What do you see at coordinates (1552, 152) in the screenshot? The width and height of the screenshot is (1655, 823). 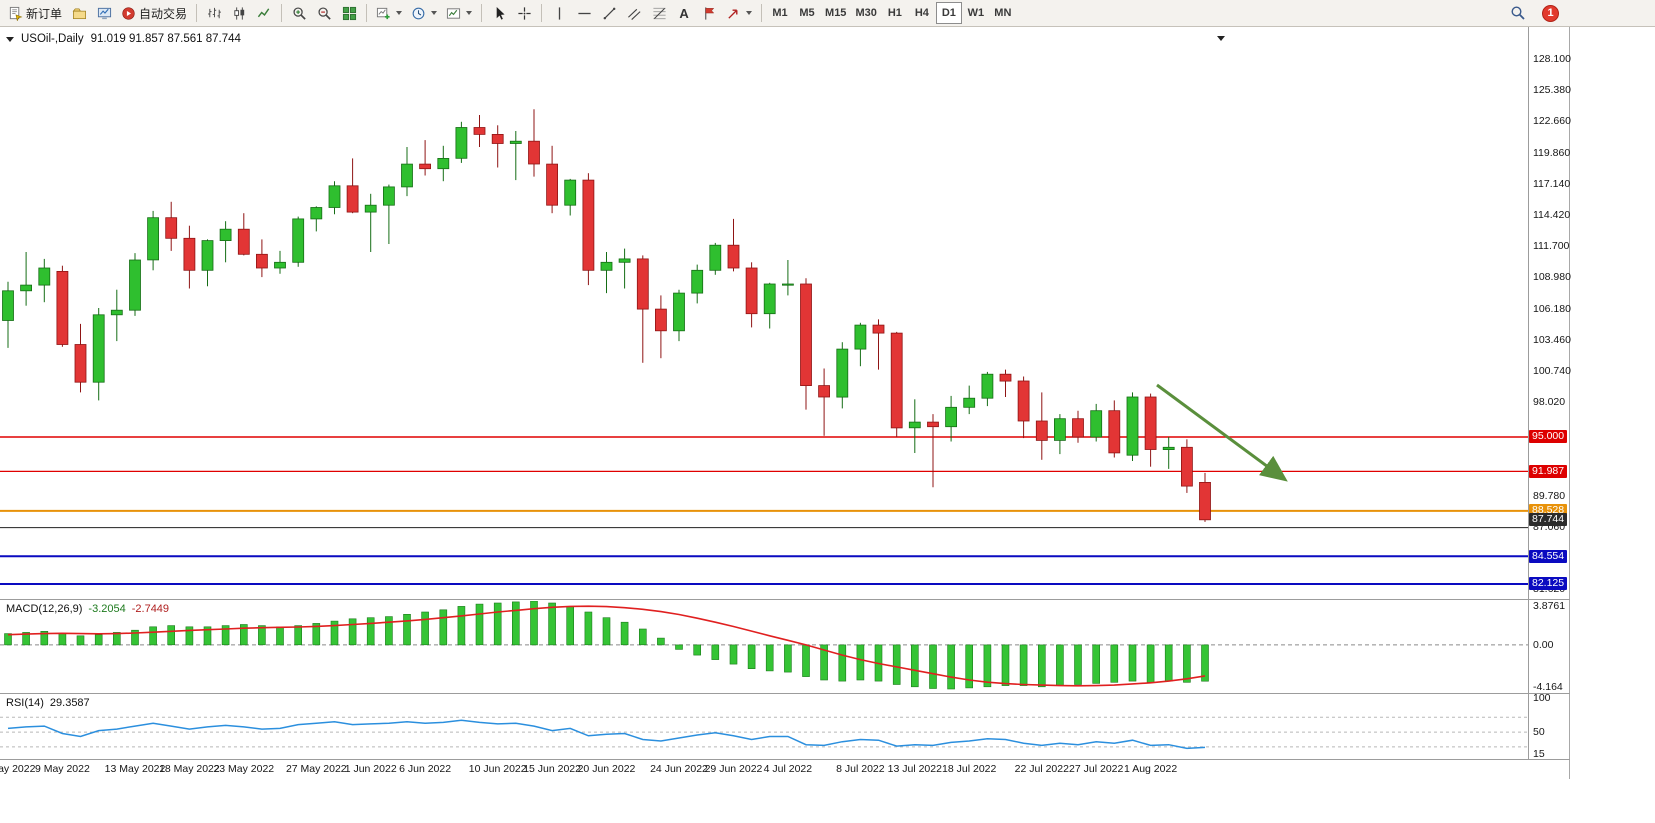 I see `price-axis-label: 119.860` at bounding box center [1552, 152].